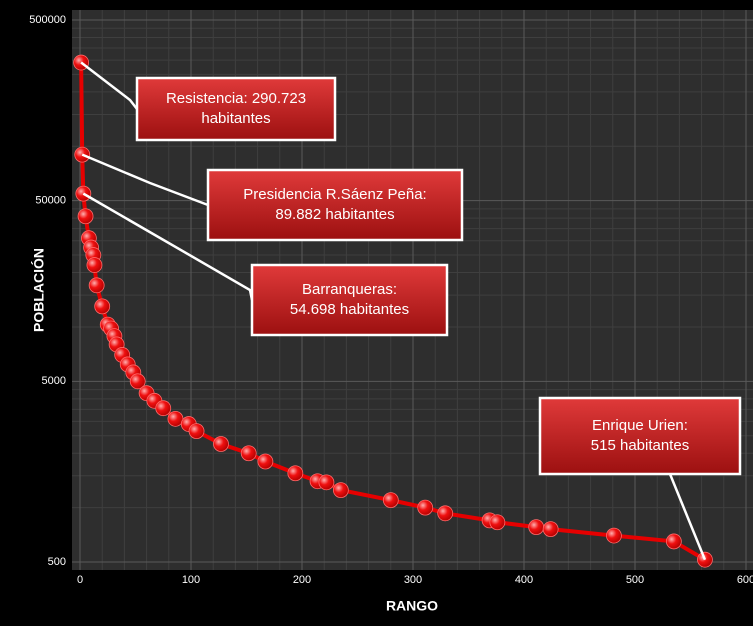 The height and width of the screenshot is (626, 753). I want to click on annotation-text: Resistencia: 290.723, so click(236, 98).